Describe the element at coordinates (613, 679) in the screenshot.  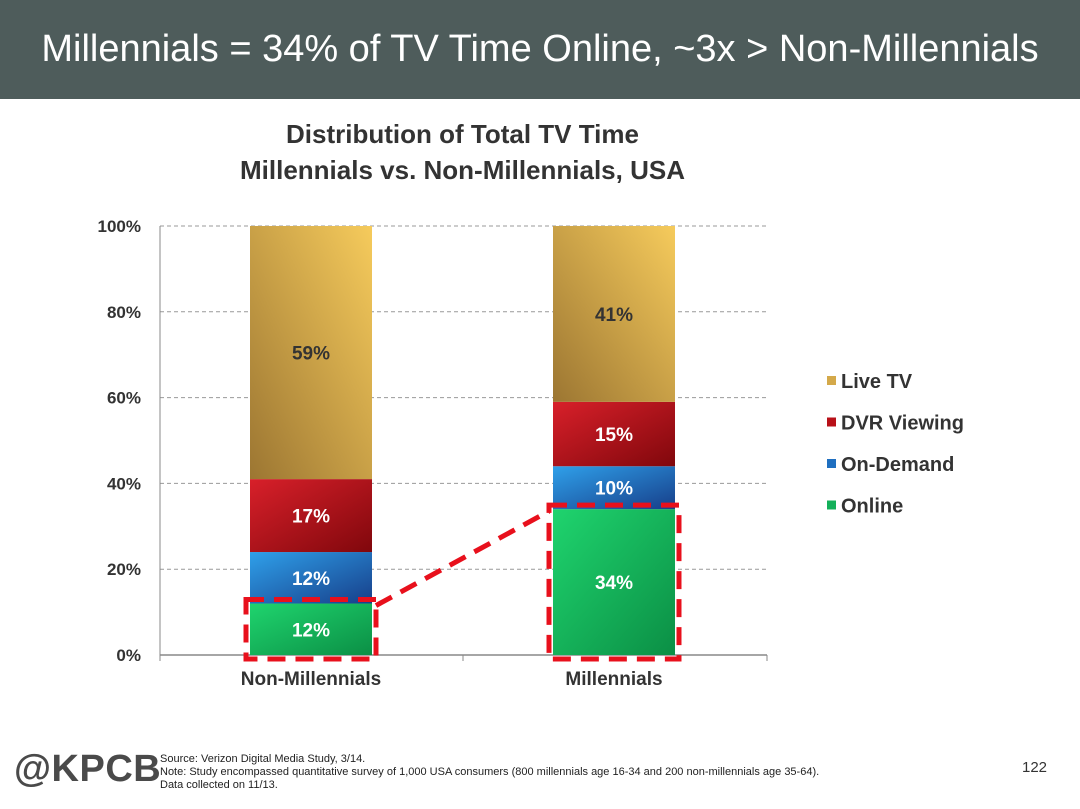
I see `x-tick-label-millennials: Millennials` at that location.